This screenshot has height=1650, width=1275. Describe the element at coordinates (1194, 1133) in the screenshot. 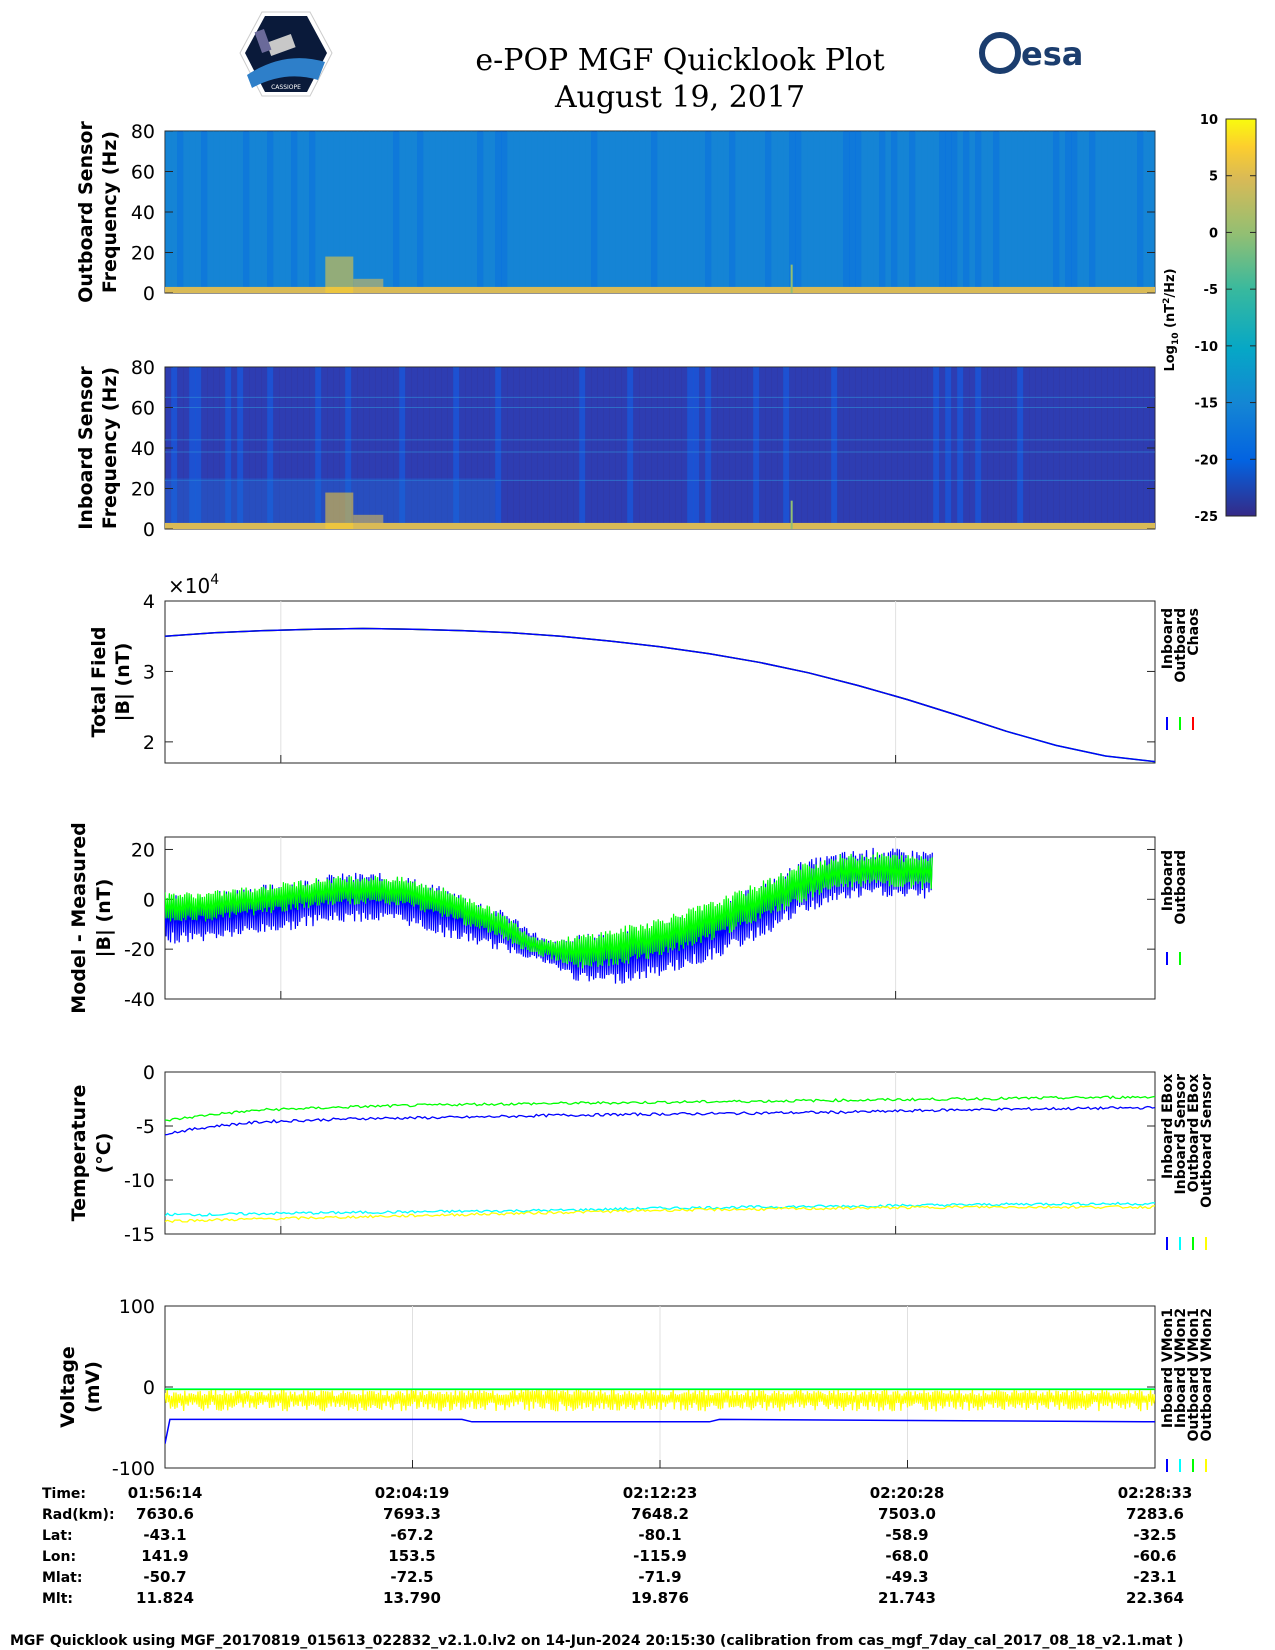

I see `temperature-legend-label: Outboard EBox` at that location.